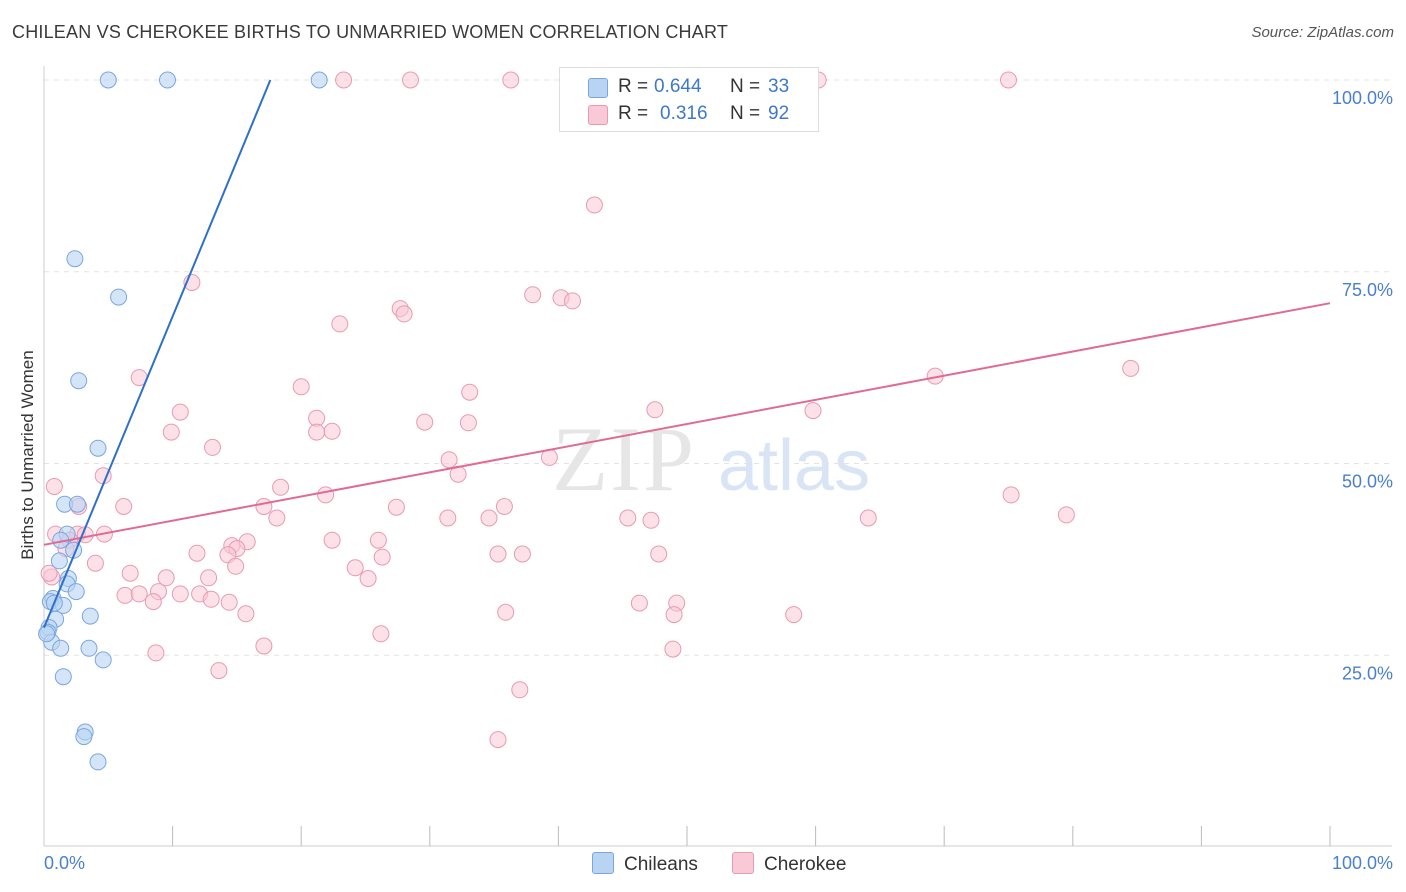  I want to click on y-tick-label: 100.0%, so click(1362, 98).